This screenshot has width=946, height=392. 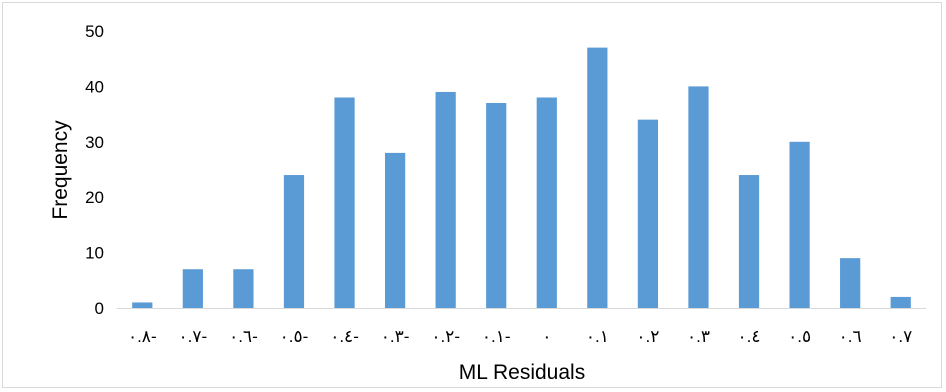 I want to click on x-tick-label: ٠.٦-, so click(x=243, y=336).